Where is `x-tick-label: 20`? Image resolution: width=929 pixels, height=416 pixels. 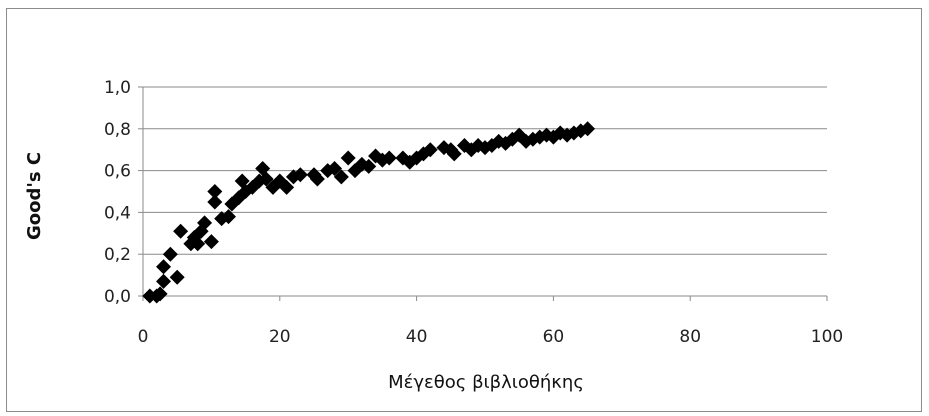
x-tick-label: 20 is located at coordinates (280, 337).